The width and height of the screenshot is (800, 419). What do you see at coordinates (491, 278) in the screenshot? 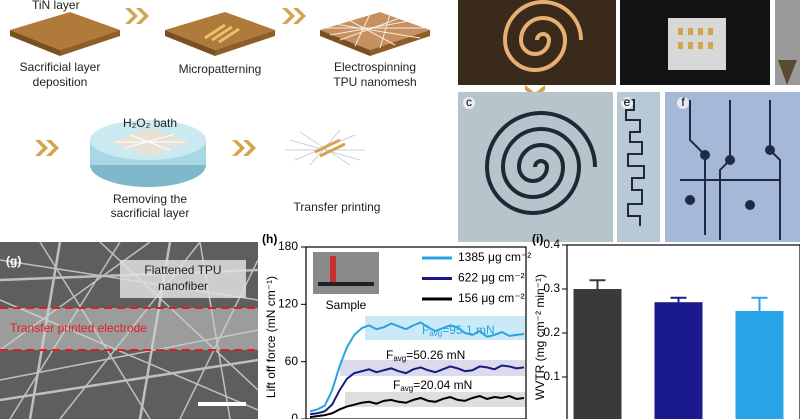
I see `legend-label: 622 μg cm⁻²` at bounding box center [491, 278].